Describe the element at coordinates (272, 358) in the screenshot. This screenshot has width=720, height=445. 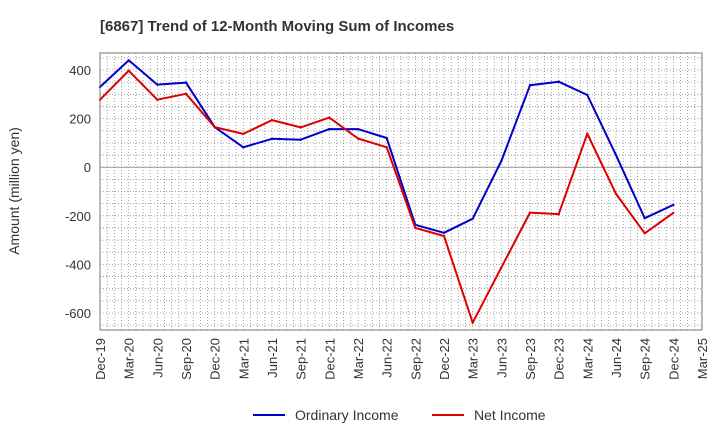
I see `x-tick-label: Jun-21` at that location.